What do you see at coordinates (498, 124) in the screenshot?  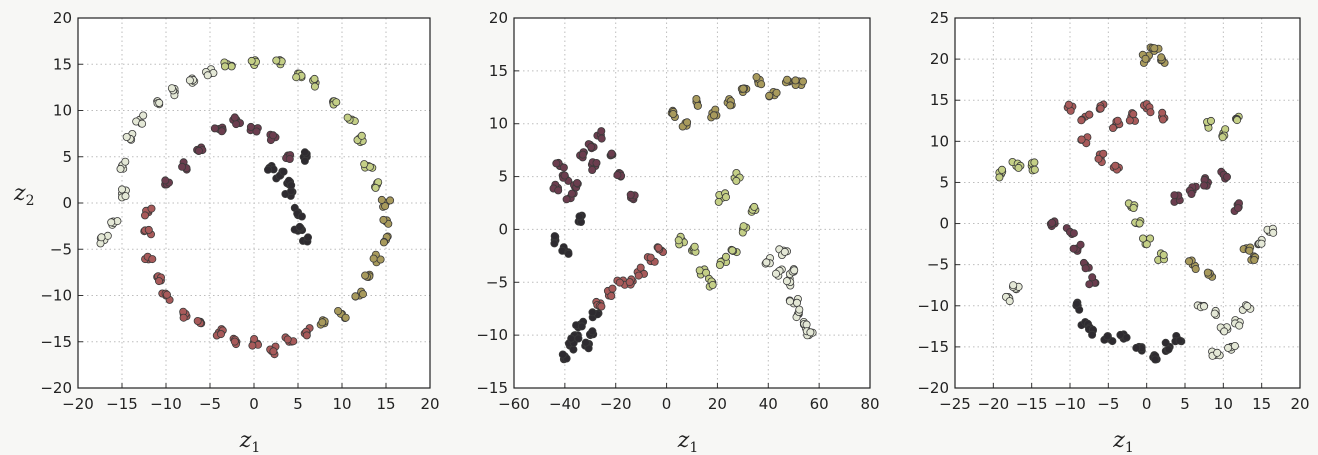 I see `y-tick-label: 10` at bounding box center [498, 124].